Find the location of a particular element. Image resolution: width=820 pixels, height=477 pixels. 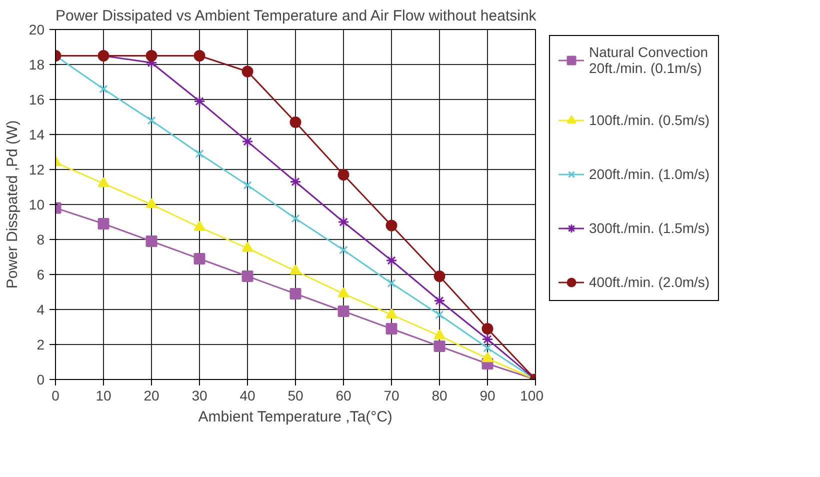

x-tick-label: 50 is located at coordinates (296, 396).